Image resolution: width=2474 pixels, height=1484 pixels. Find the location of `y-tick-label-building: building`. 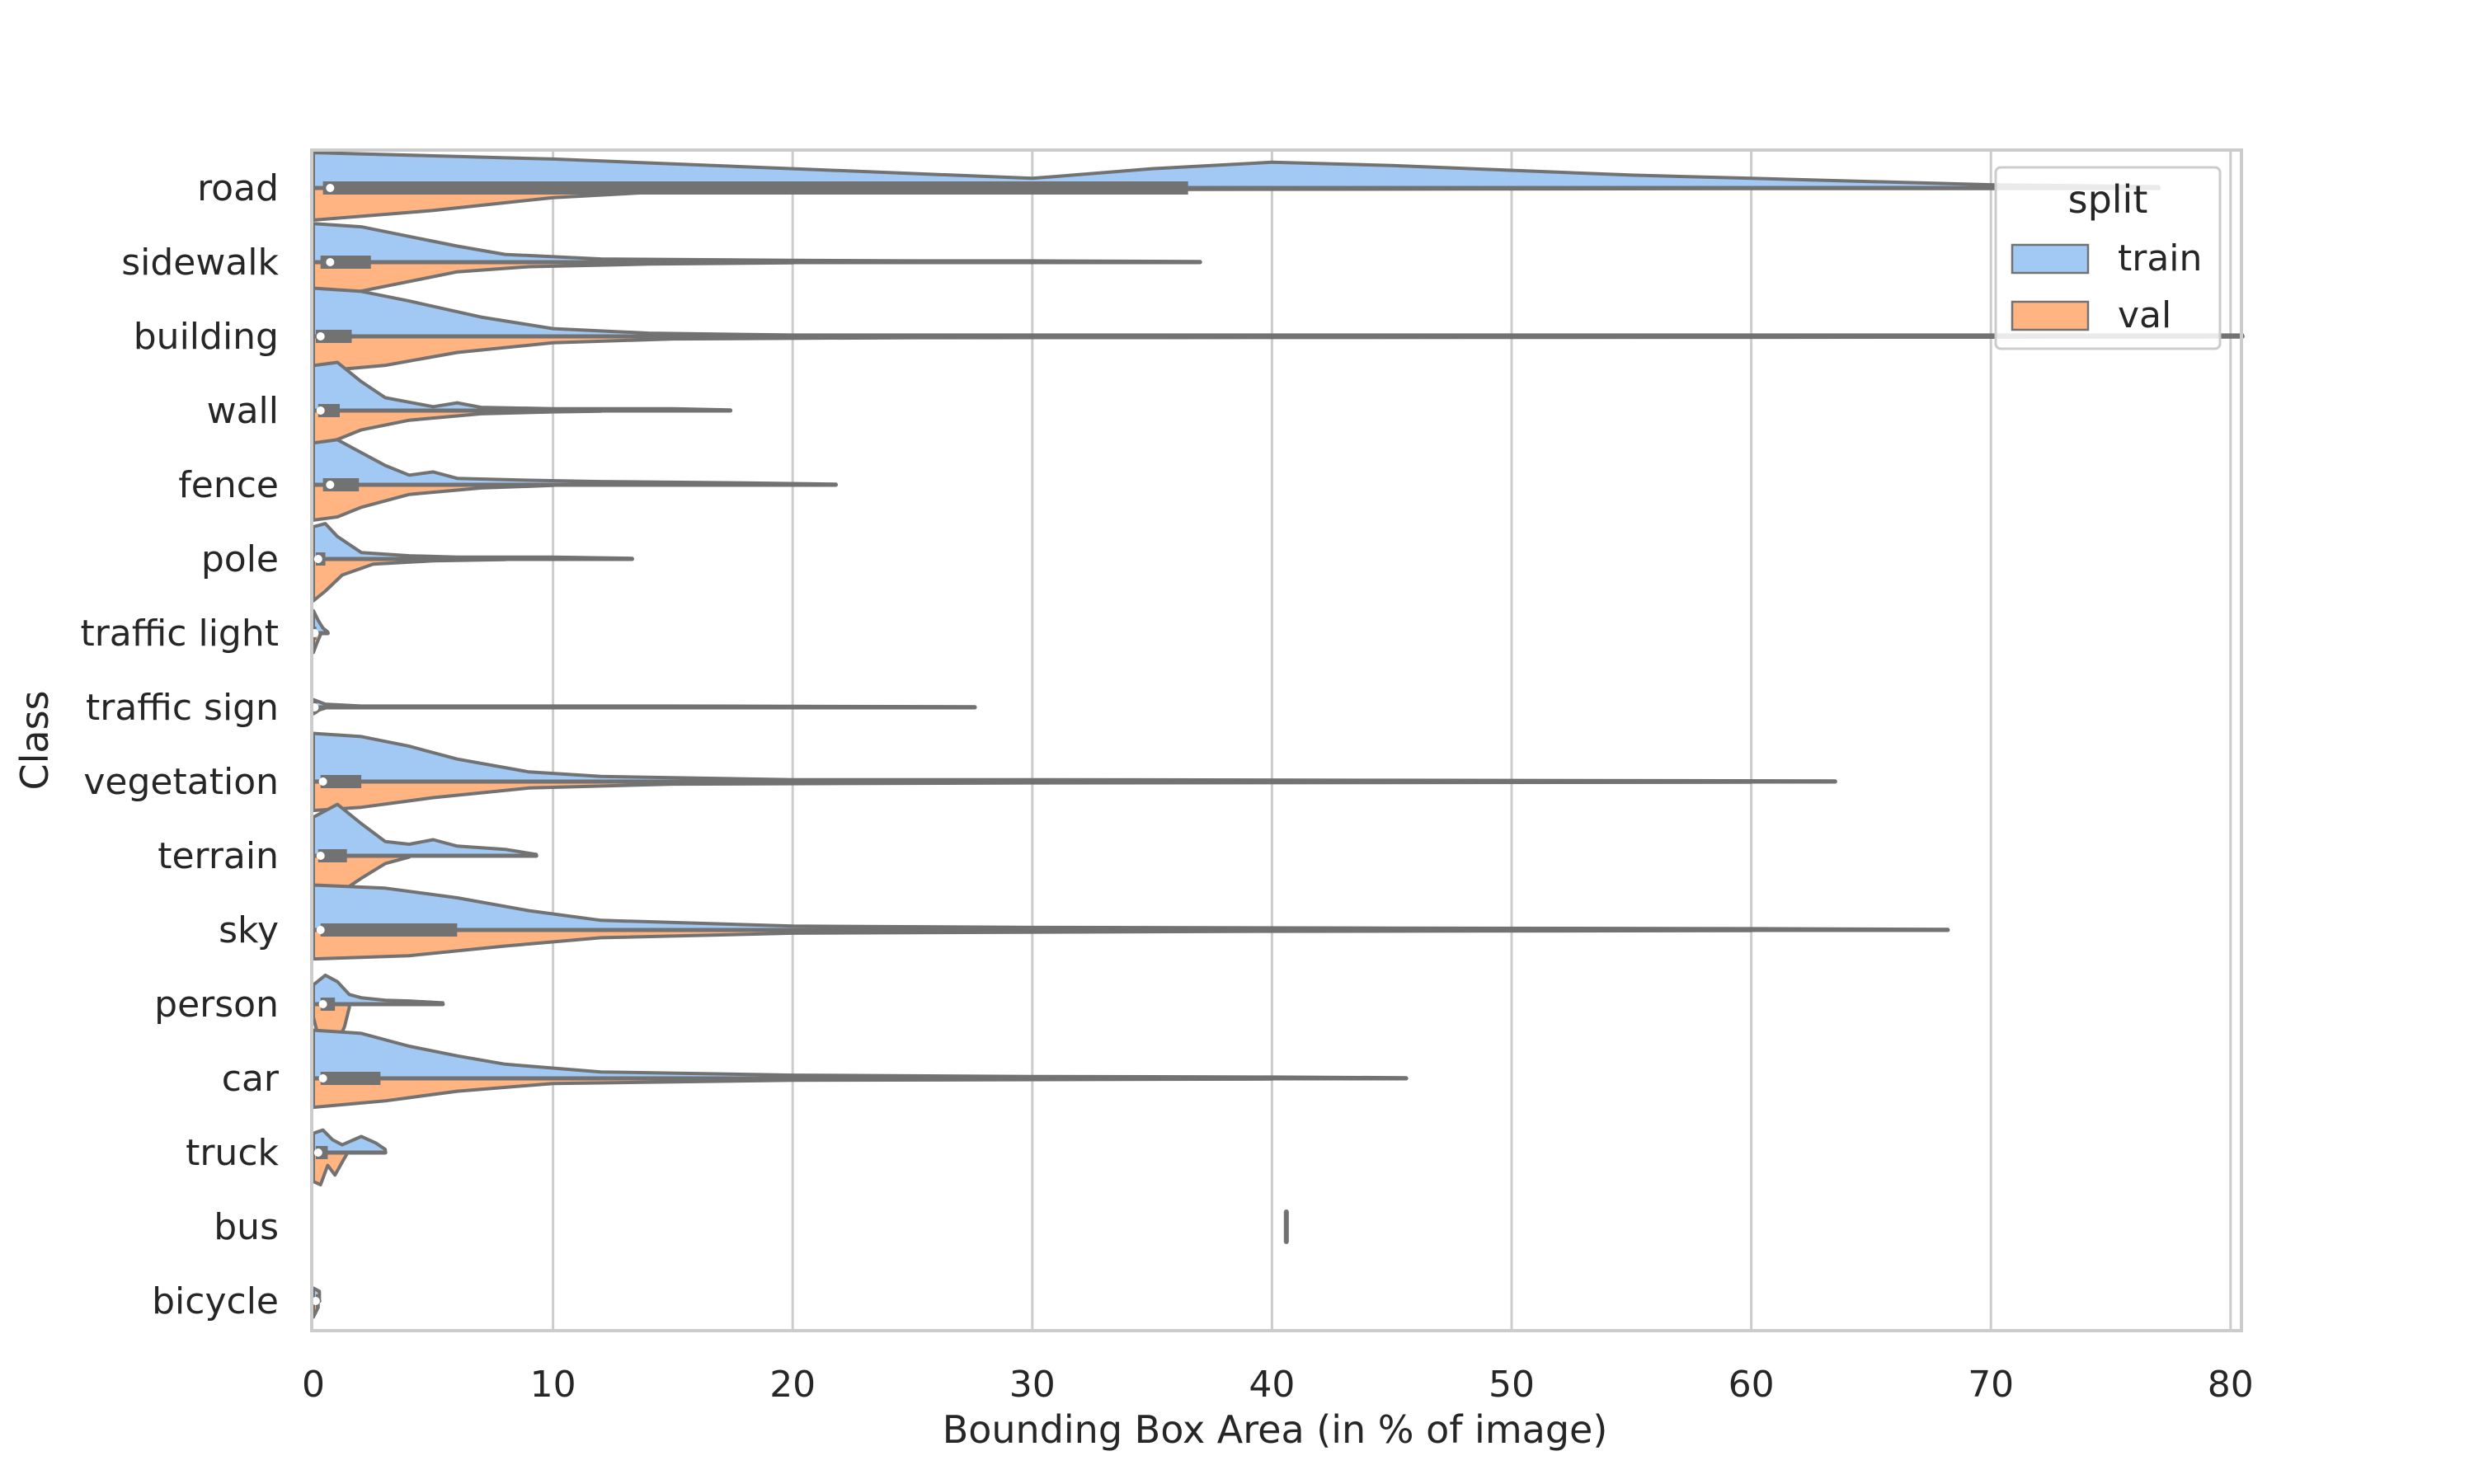

y-tick-label-building: building is located at coordinates (206, 337).